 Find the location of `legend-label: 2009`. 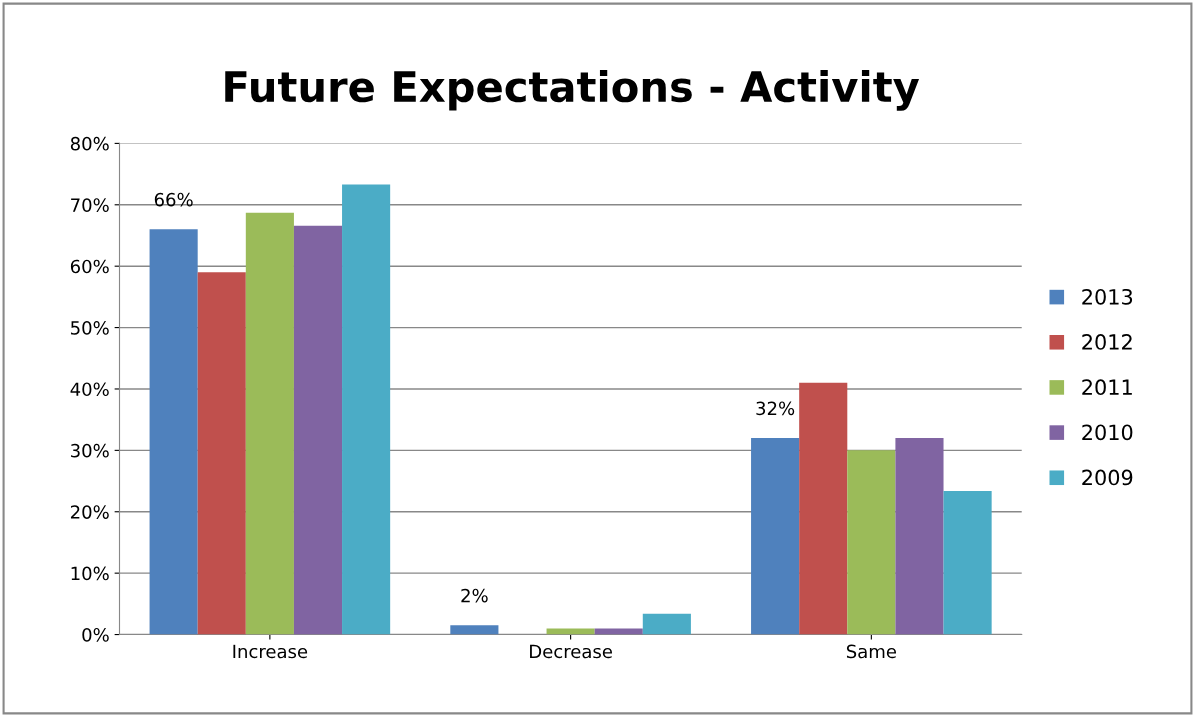

legend-label: 2009 is located at coordinates (1107, 477).